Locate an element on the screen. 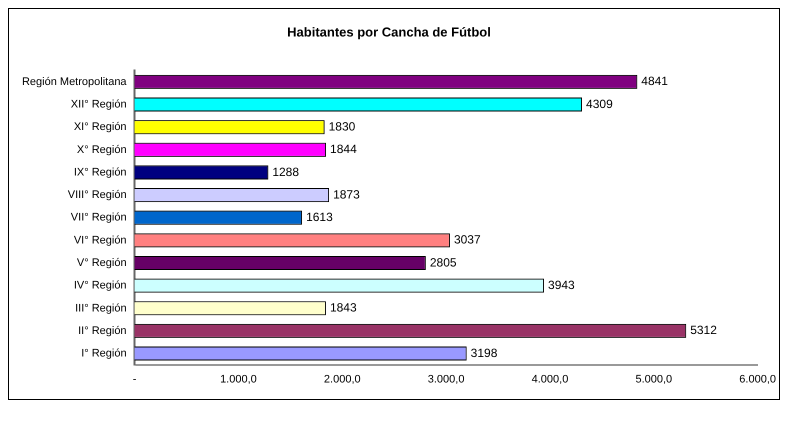  y-tick-label: V° Región is located at coordinates (101, 262).